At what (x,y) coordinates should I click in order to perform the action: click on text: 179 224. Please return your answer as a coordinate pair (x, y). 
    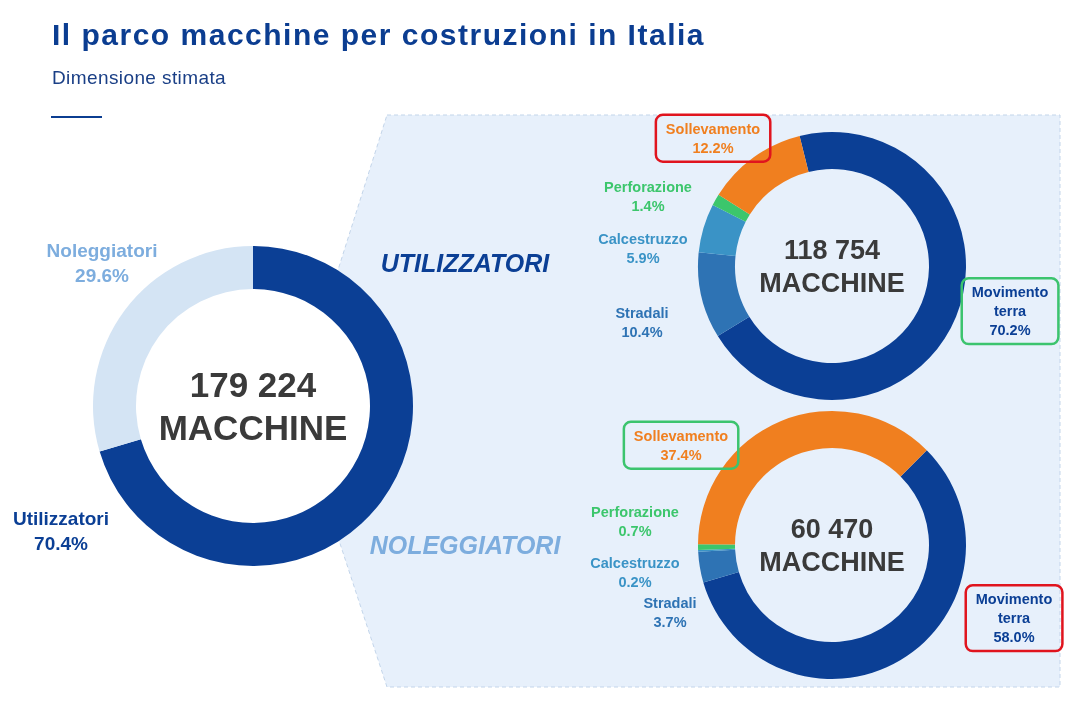
    Looking at the image, I should click on (253, 385).